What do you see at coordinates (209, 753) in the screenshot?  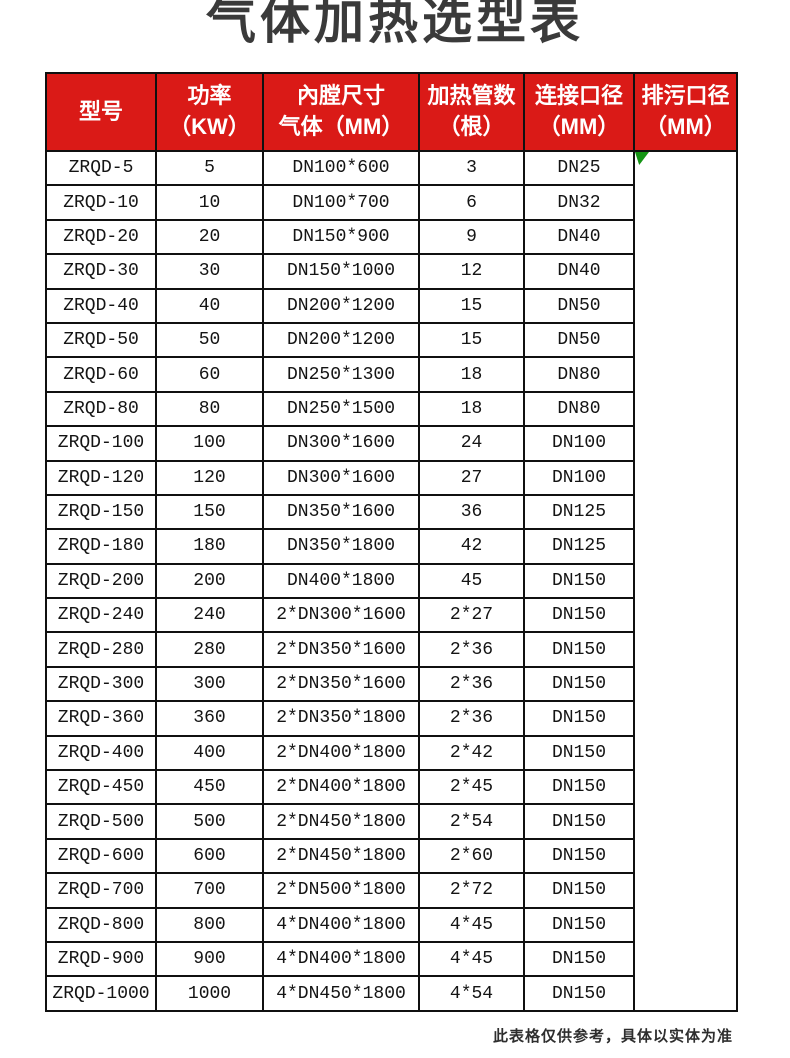 I see `power-cell: 400` at bounding box center [209, 753].